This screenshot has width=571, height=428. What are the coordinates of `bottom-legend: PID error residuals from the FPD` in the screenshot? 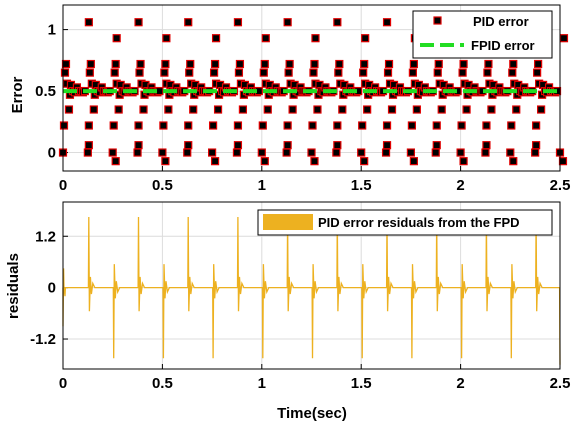 It's located at (405, 222).